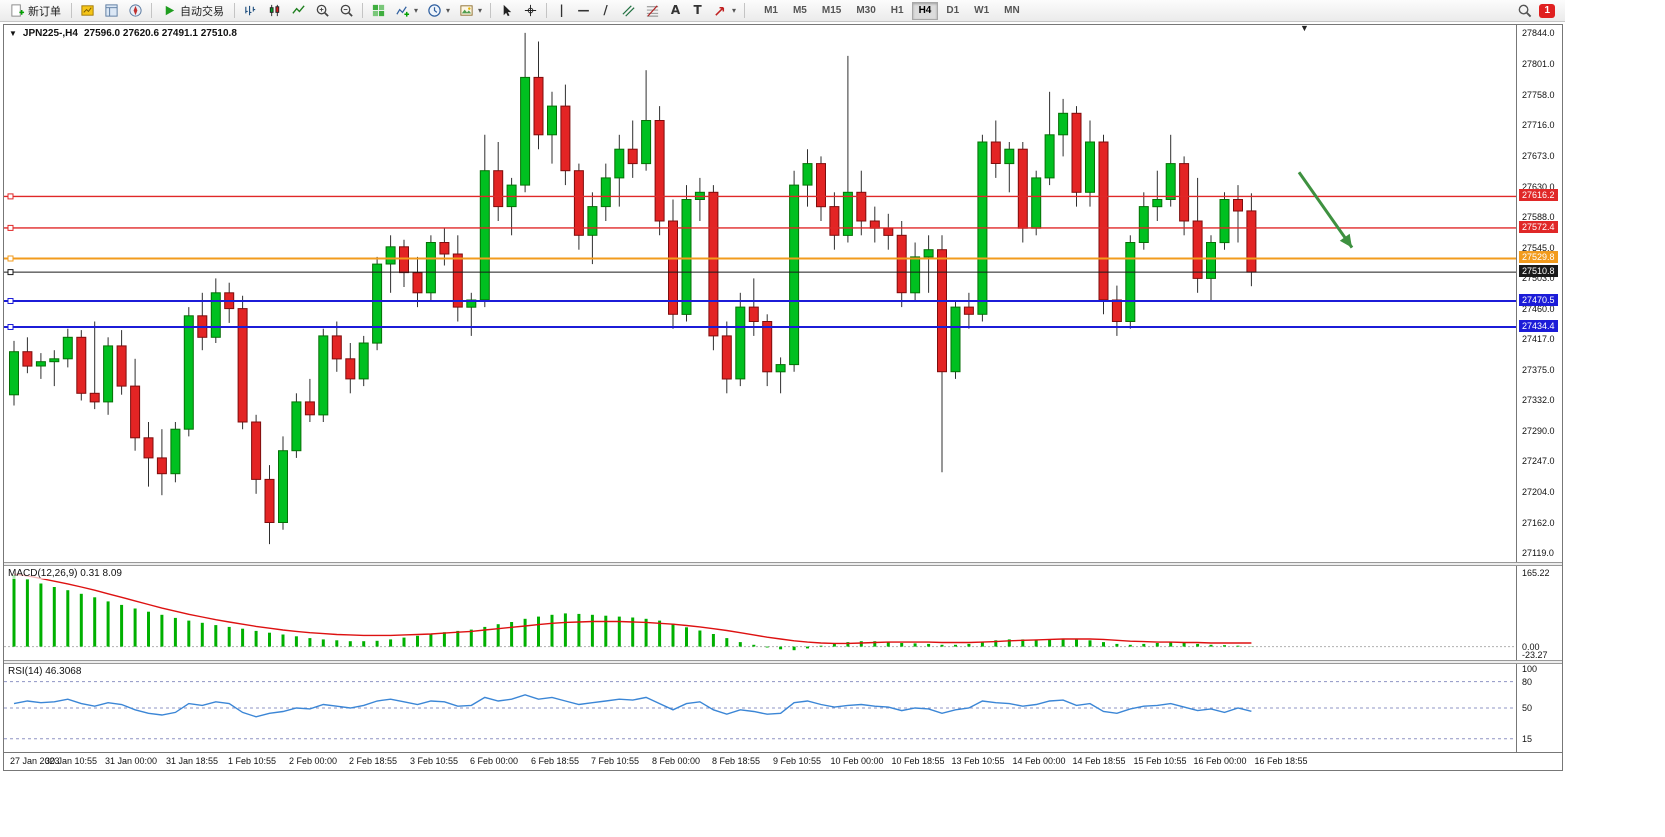 The width and height of the screenshot is (1665, 837). I want to click on trendline-tool: /, so click(605, 10).